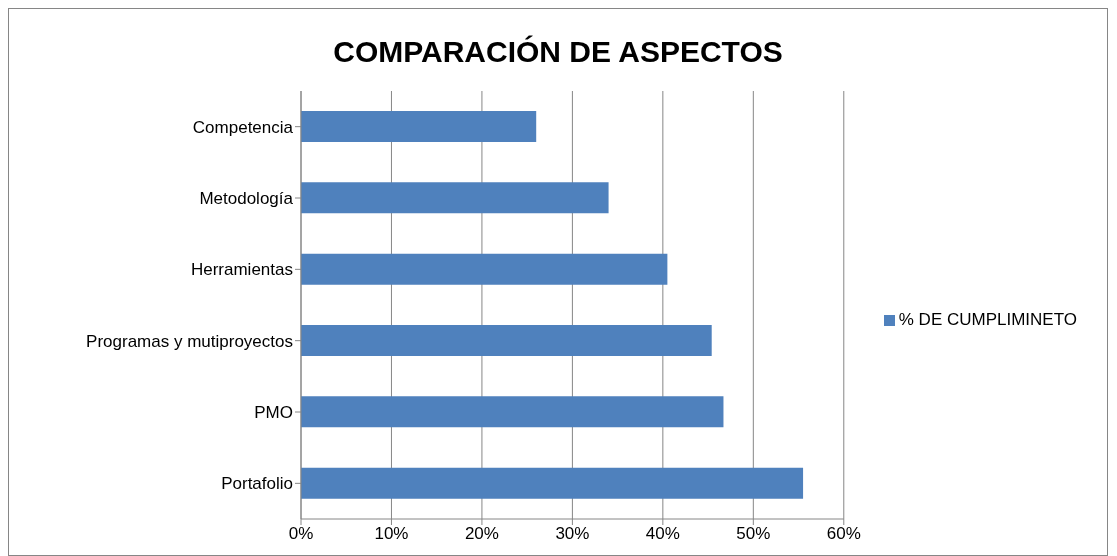  What do you see at coordinates (753, 534) in the screenshot?
I see `x-tick-label: 50%` at bounding box center [753, 534].